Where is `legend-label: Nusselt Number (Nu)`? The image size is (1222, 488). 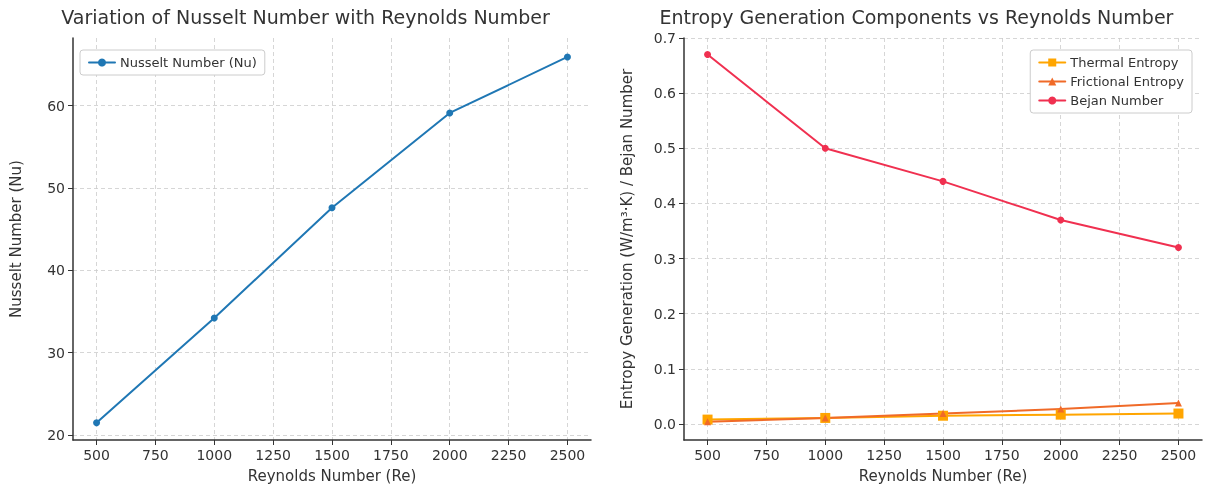 legend-label: Nusselt Number (Nu) is located at coordinates (188, 62).